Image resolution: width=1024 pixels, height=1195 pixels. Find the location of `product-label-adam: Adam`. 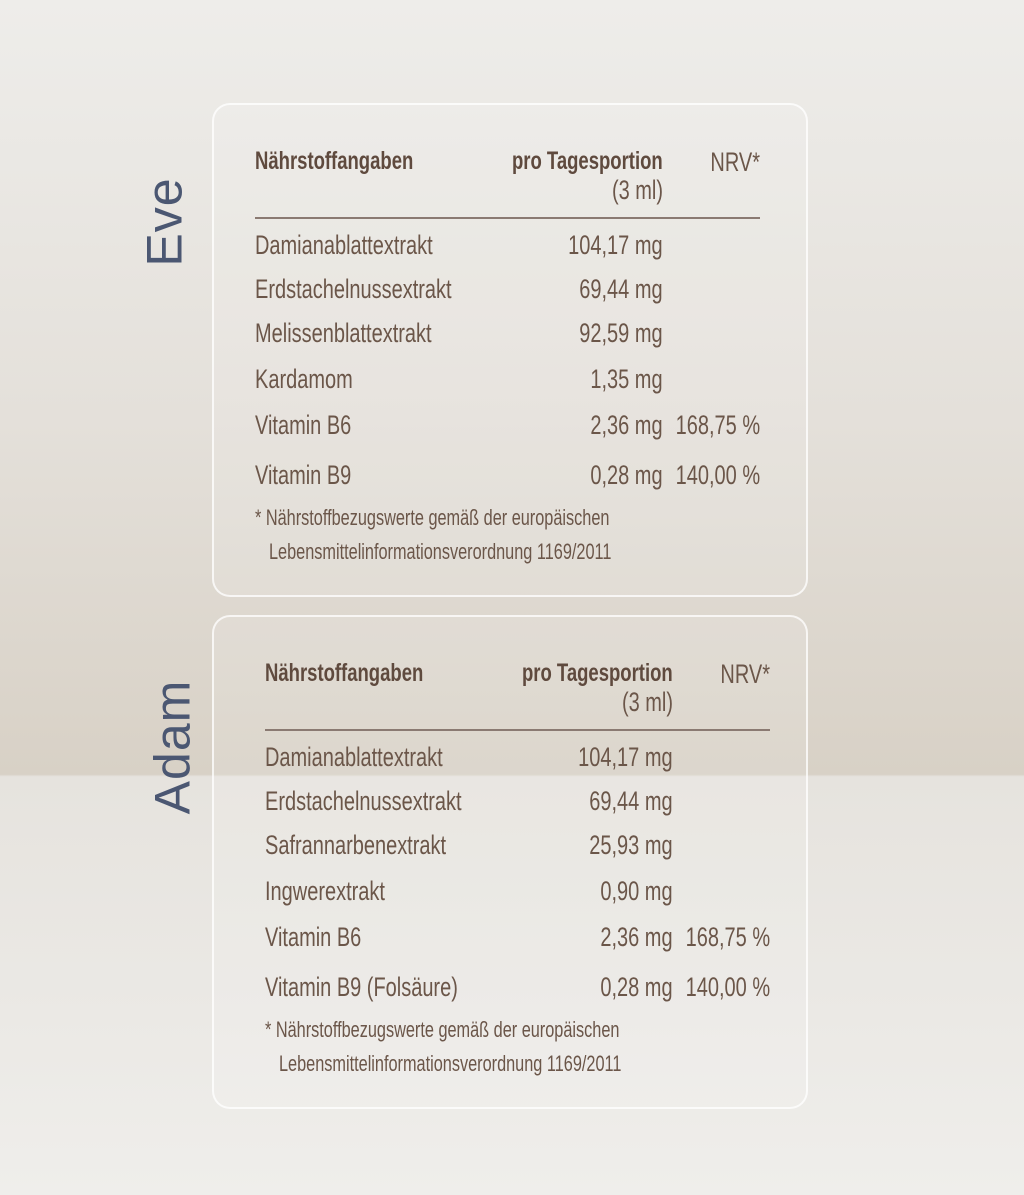

product-label-adam: Adam is located at coordinates (172, 747).